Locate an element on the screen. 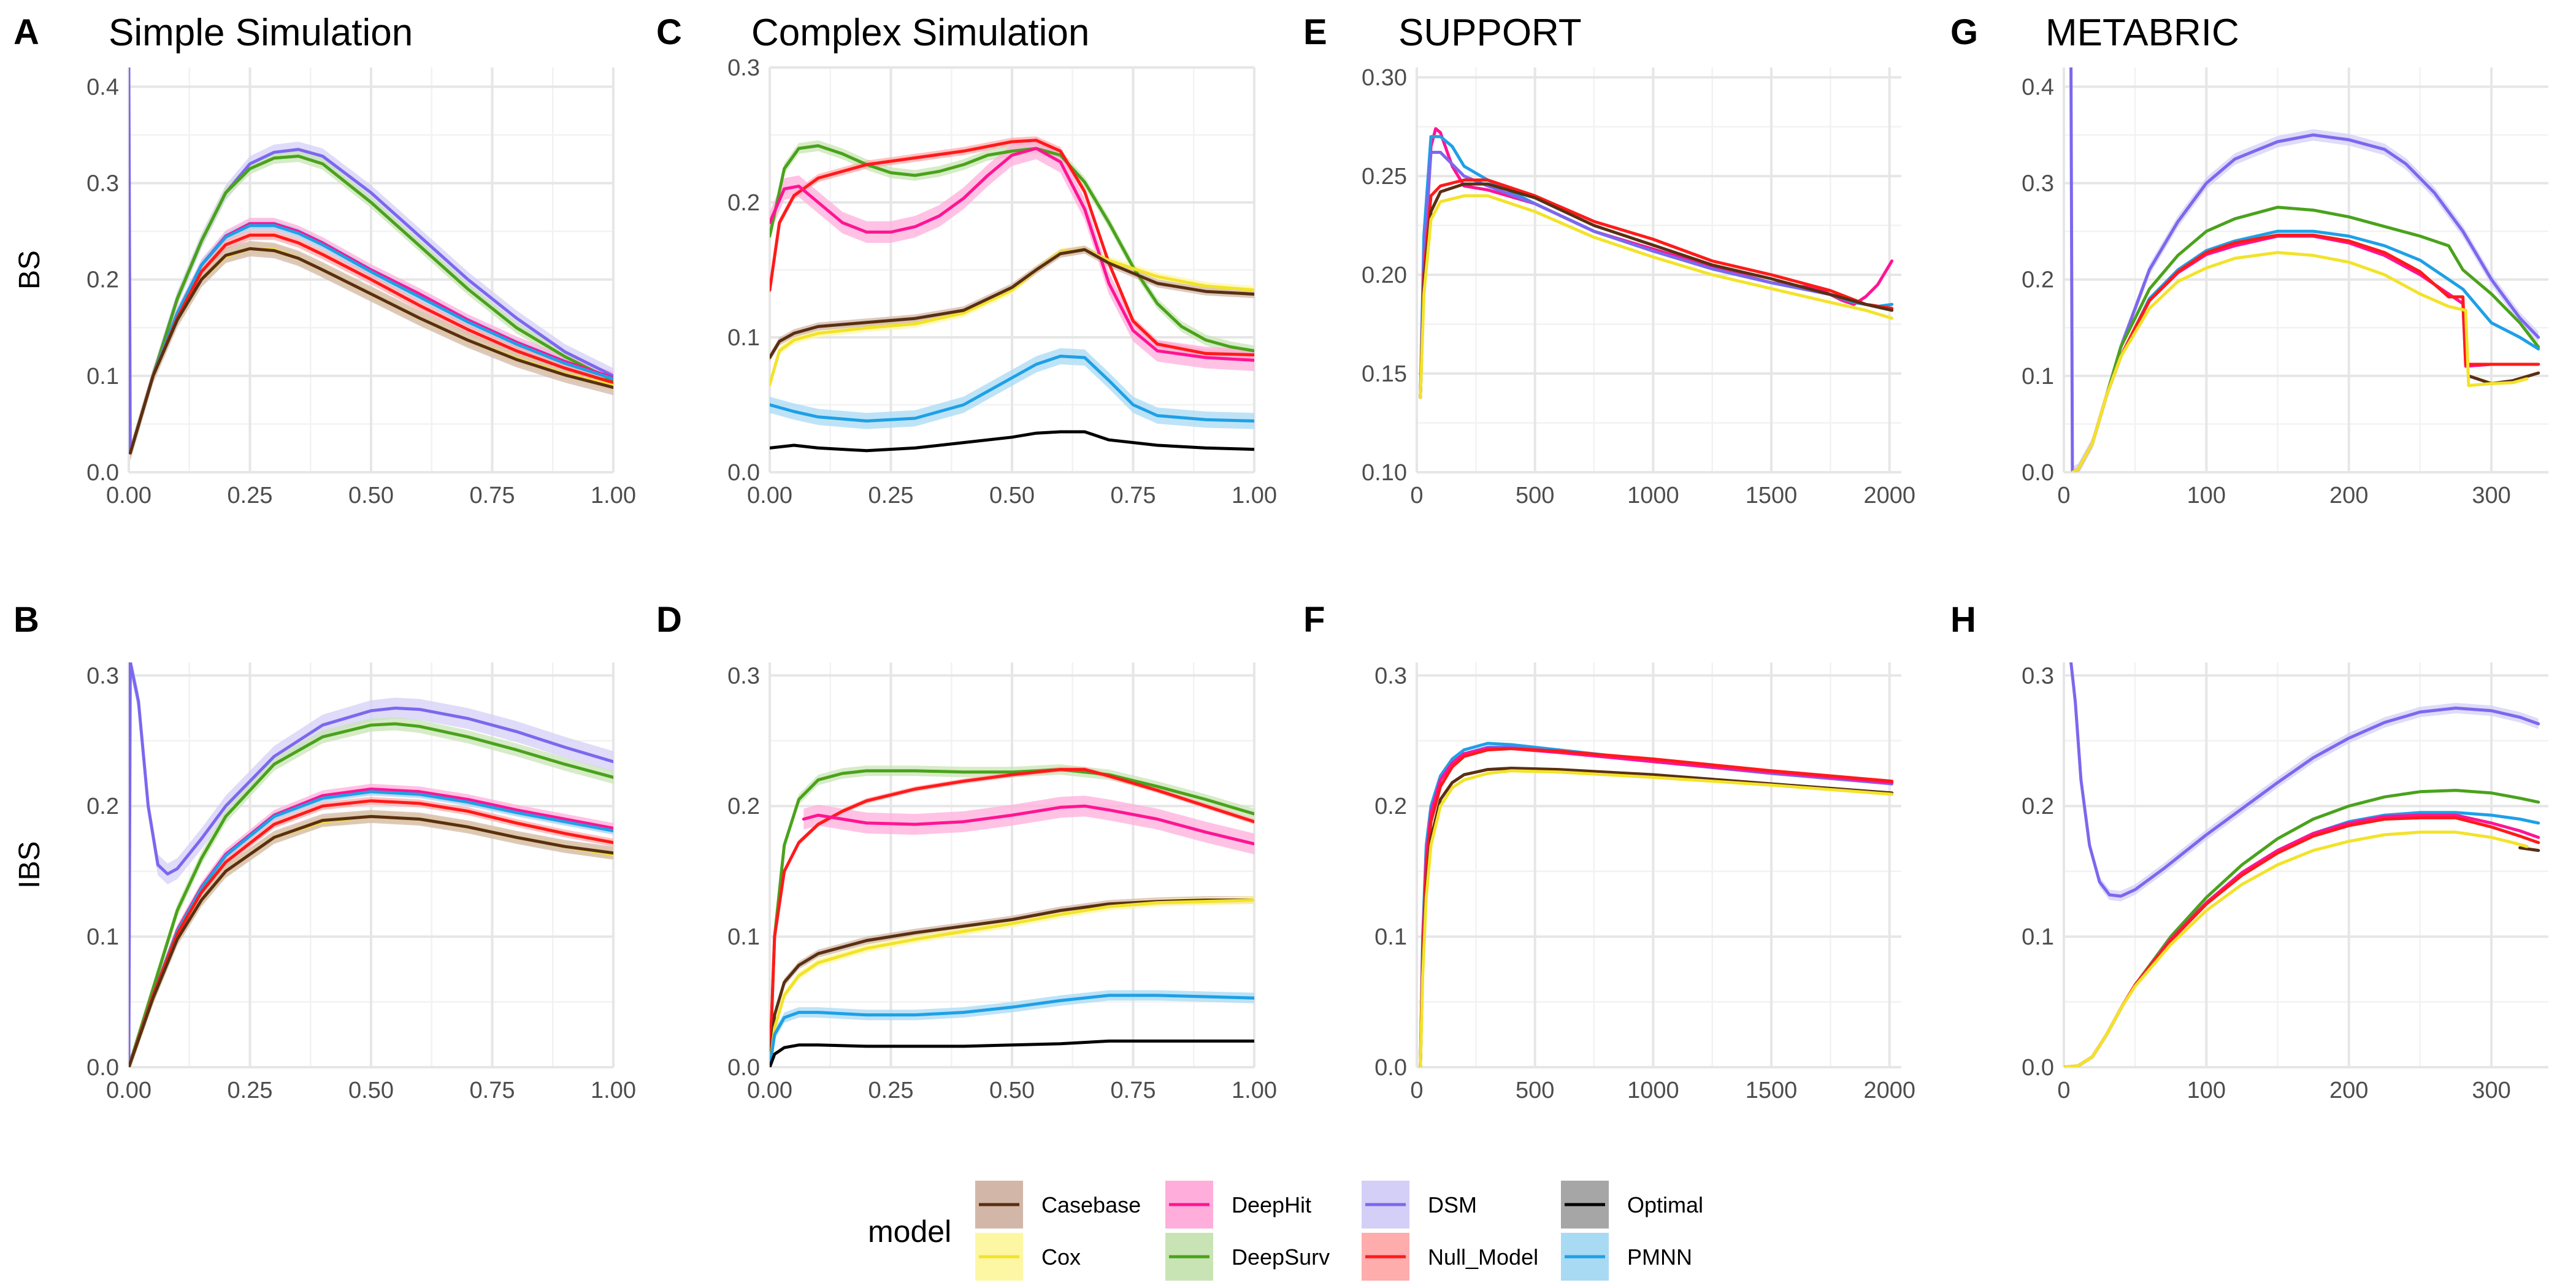 The image size is (2576, 1288). x-tick-label: 1000 is located at coordinates (1653, 1090).